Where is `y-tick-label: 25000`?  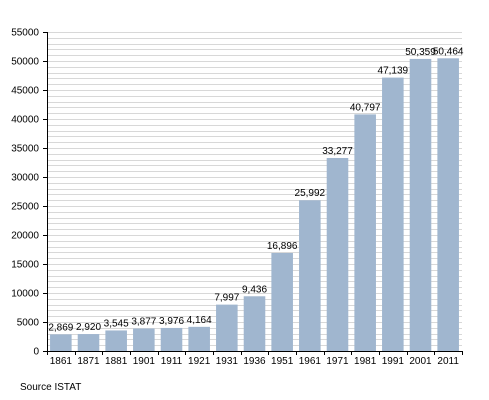 y-tick-label: 25000 is located at coordinates (25, 207).